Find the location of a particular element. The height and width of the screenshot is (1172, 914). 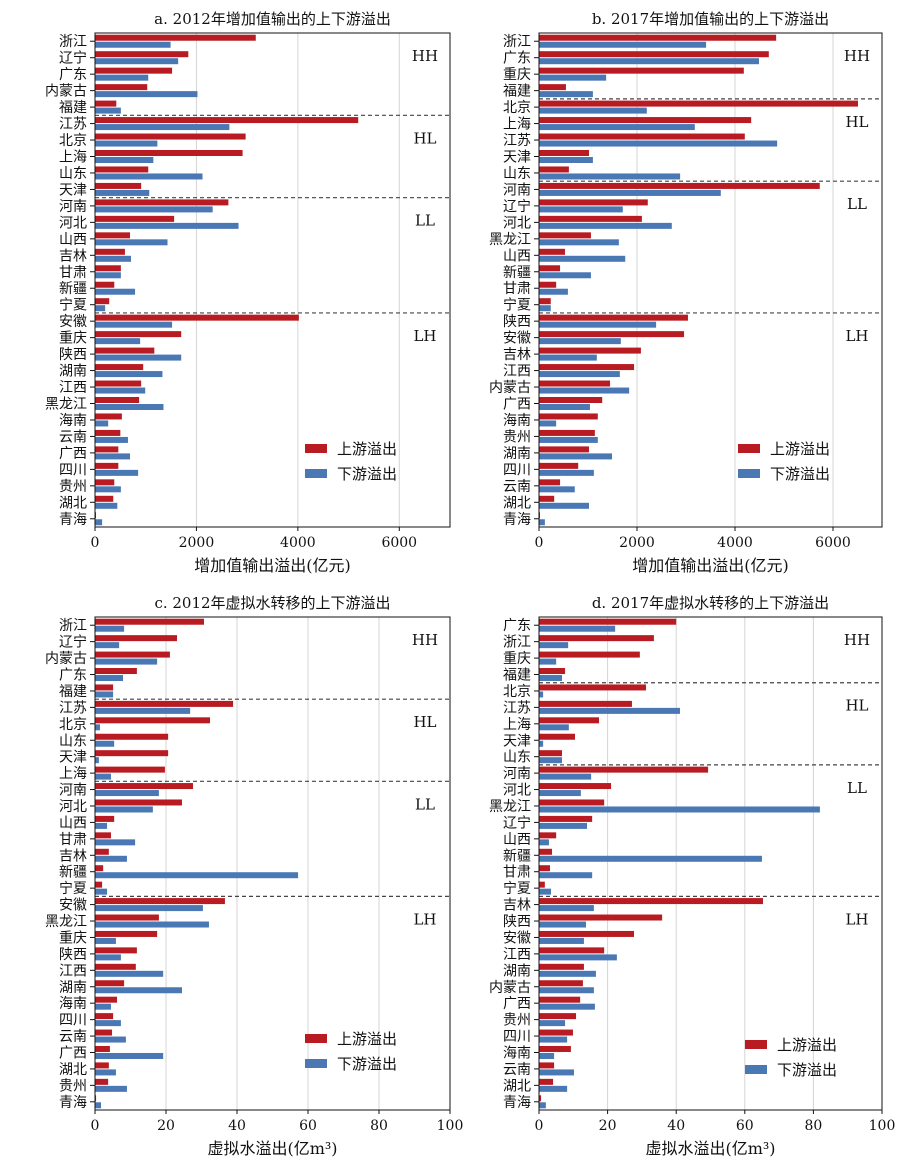

y-tick-label: 上海 is located at coordinates (517, 125).